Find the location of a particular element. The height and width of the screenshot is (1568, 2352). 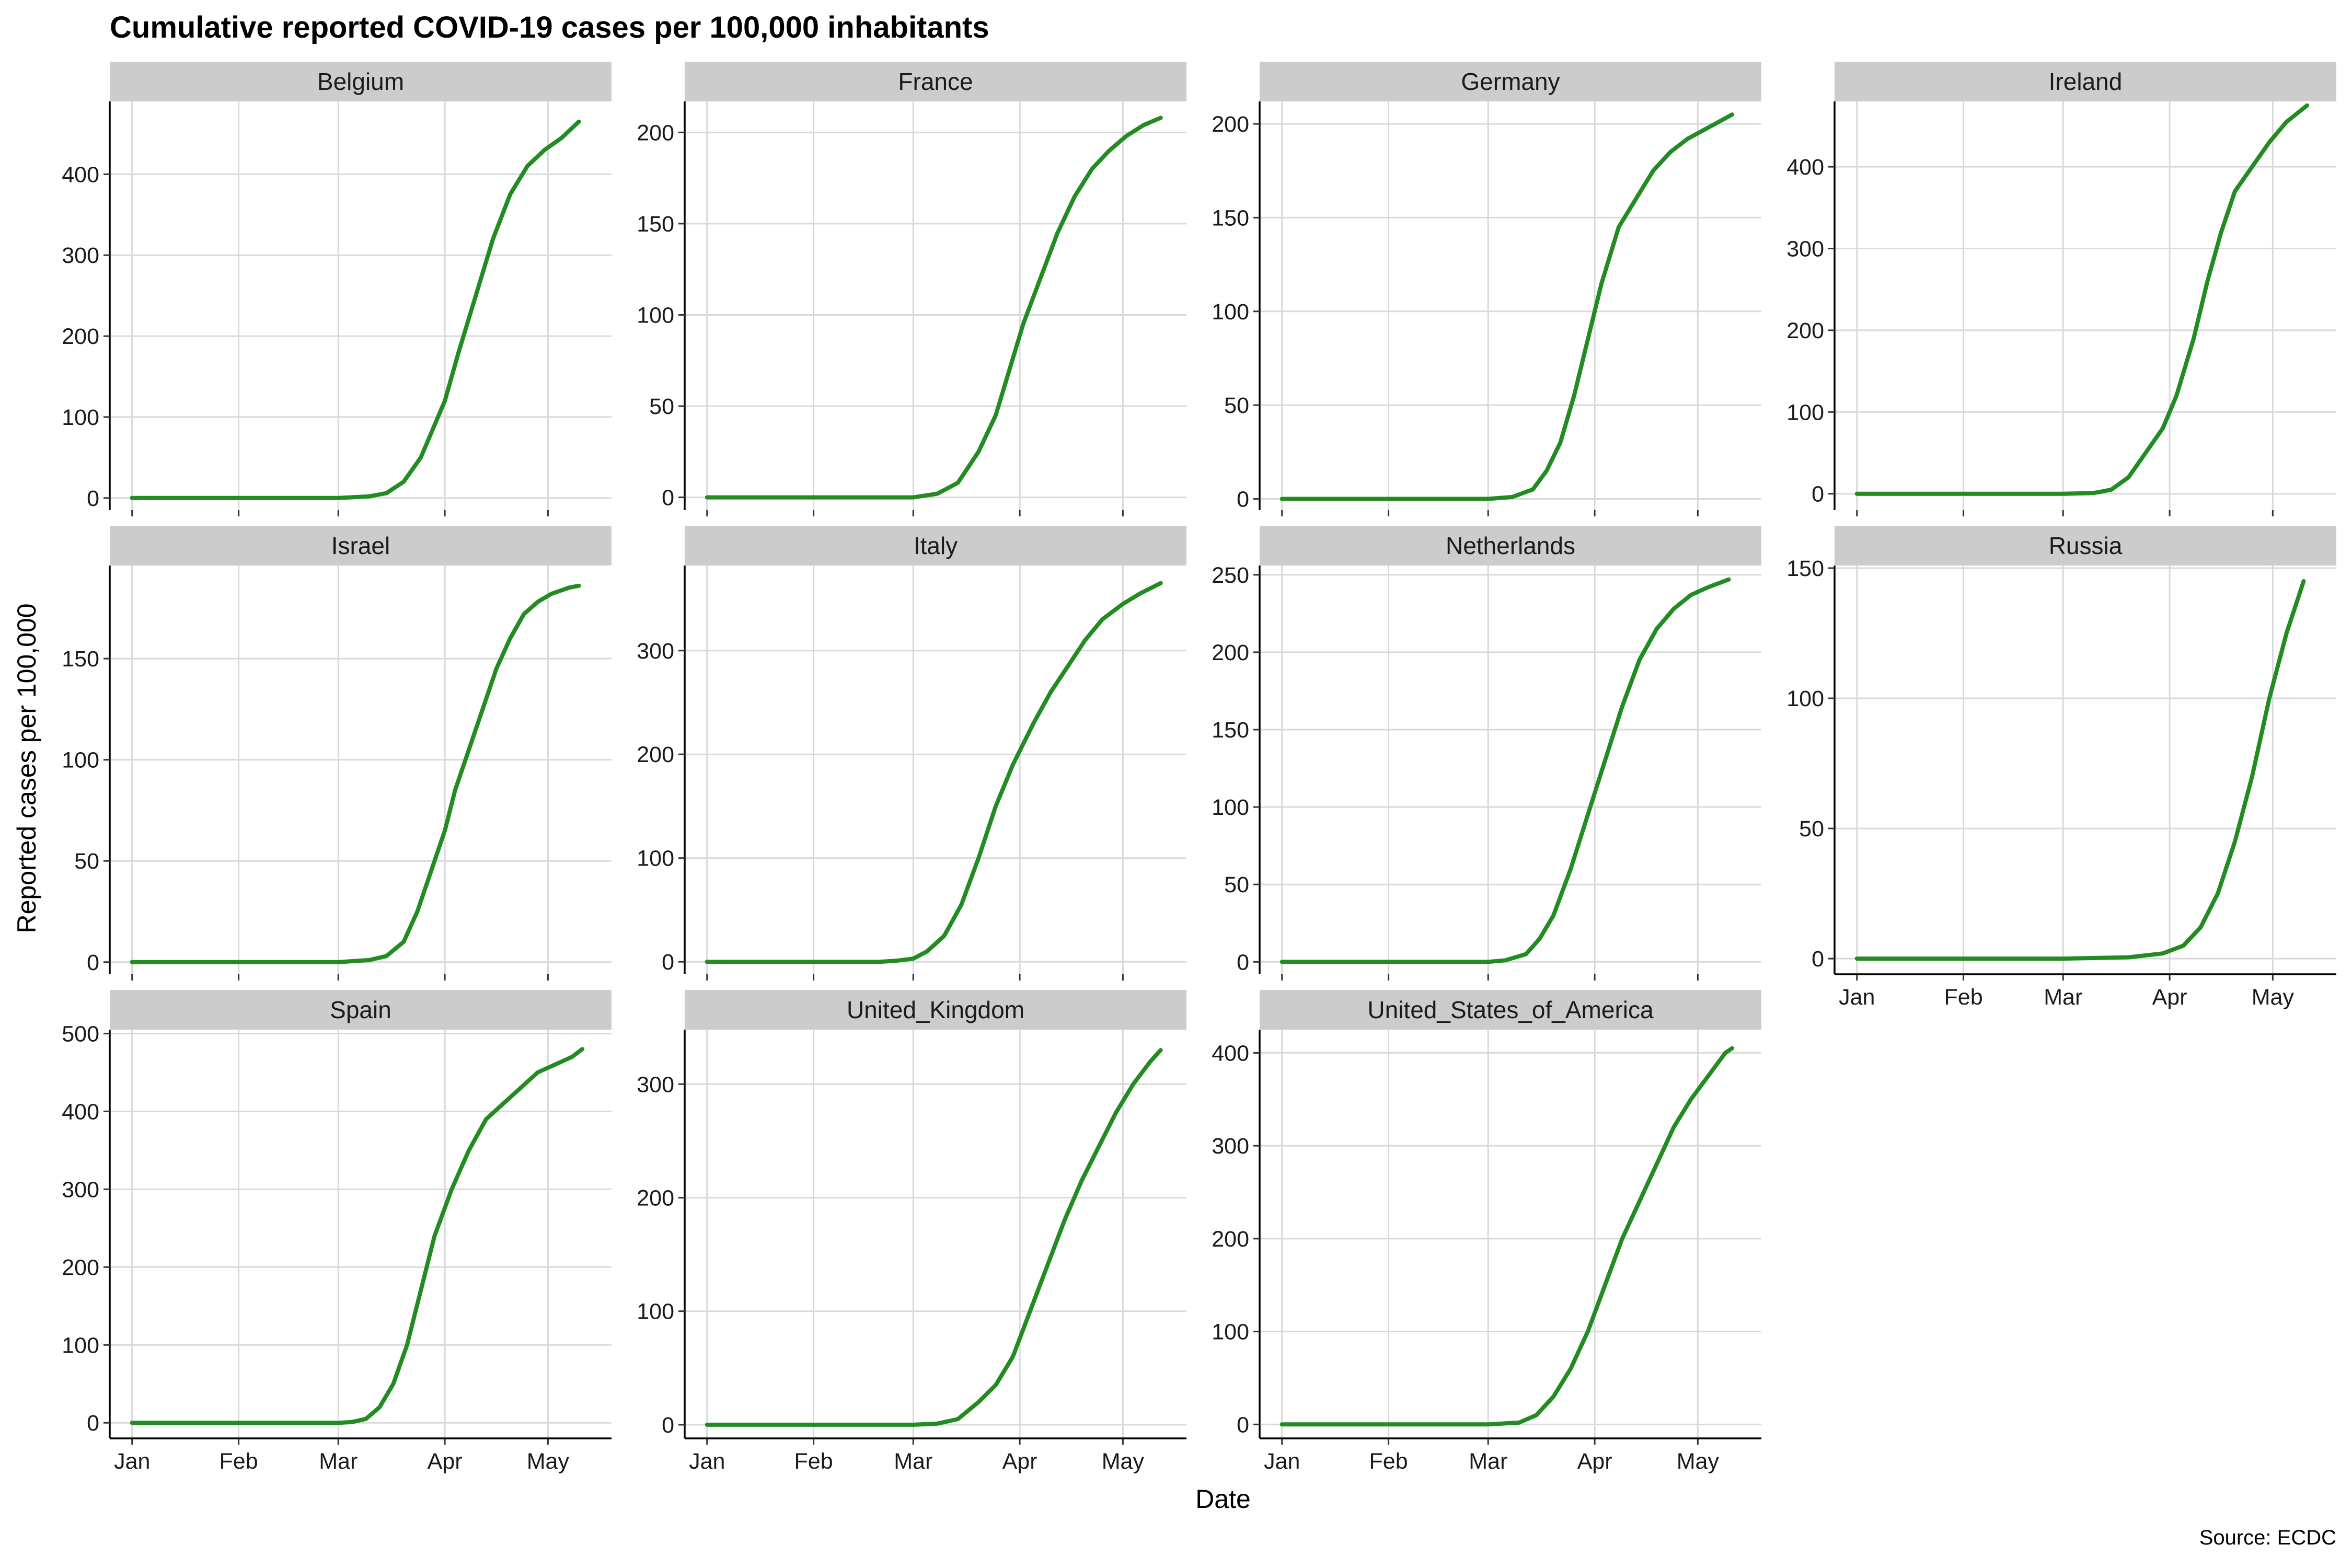

series-line-russia is located at coordinates (2080, 770).